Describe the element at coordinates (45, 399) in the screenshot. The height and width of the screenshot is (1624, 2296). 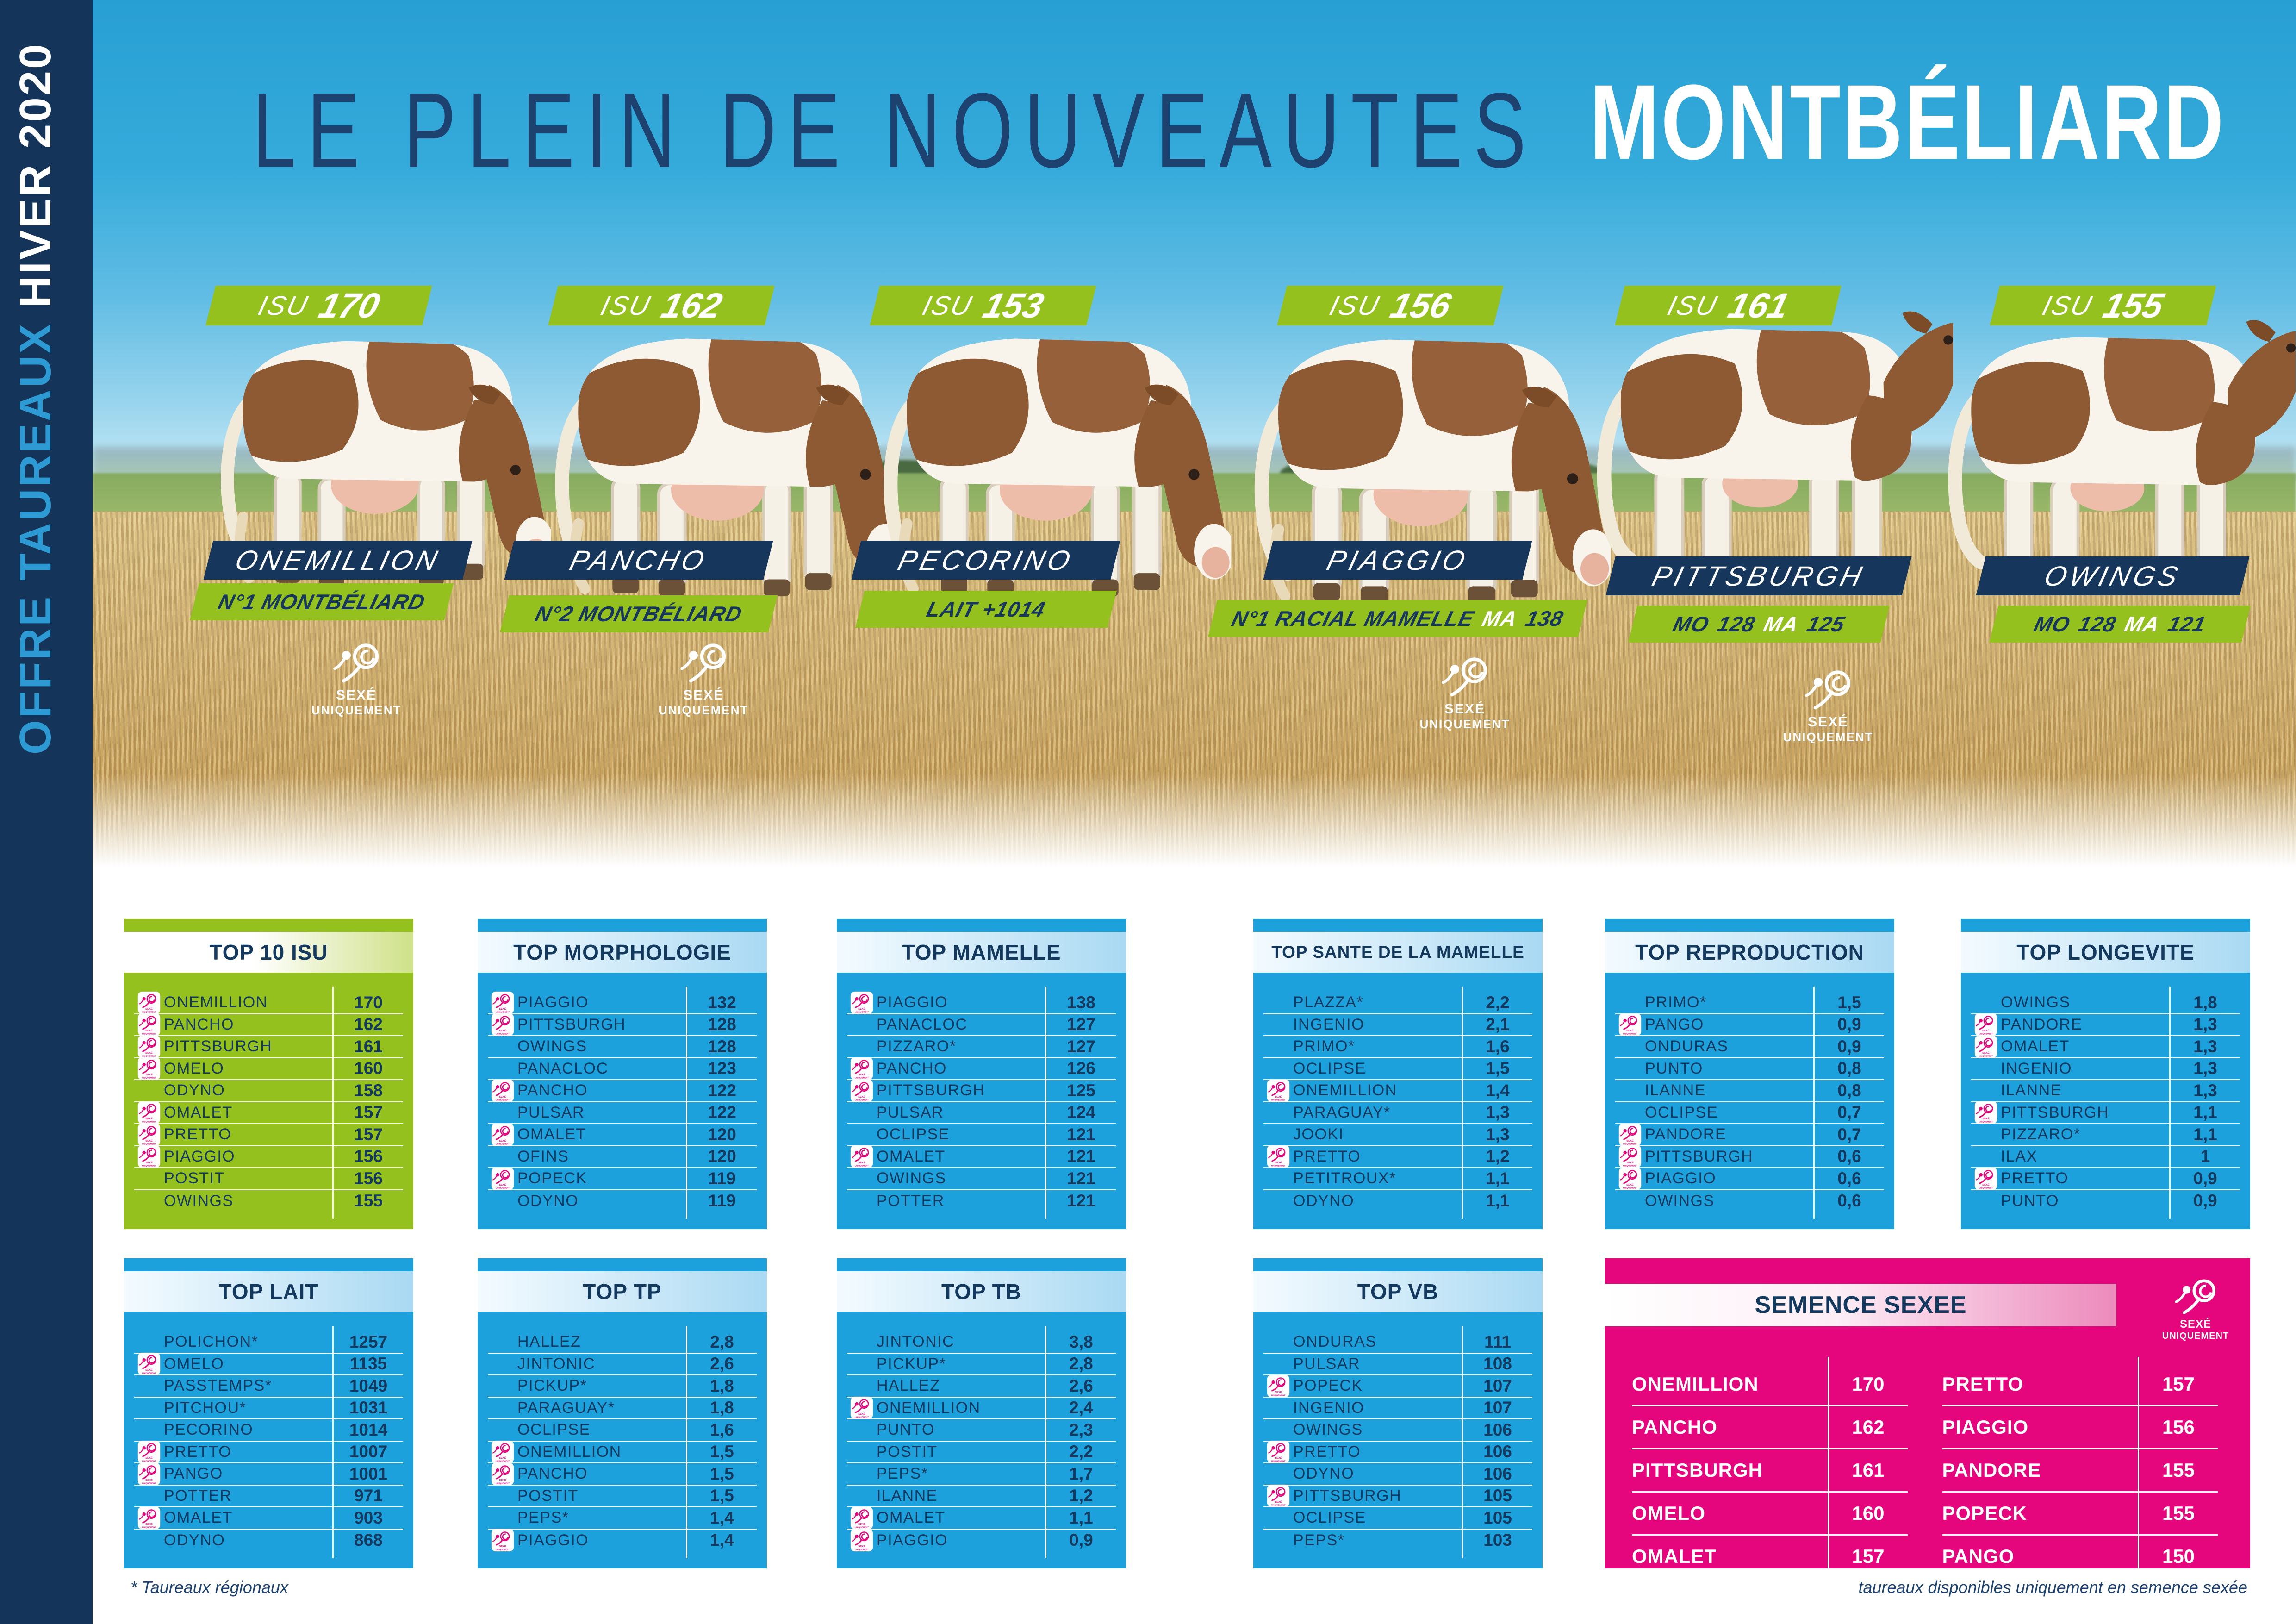
I see `sidebar-title: OFFRE TAUREAUX HIVER 2020` at that location.